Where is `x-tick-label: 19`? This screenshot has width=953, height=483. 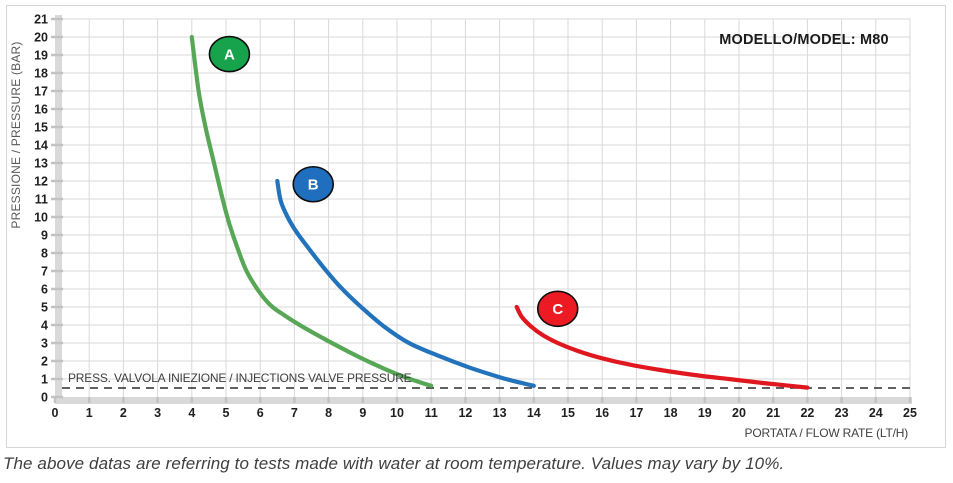
x-tick-label: 19 is located at coordinates (705, 413).